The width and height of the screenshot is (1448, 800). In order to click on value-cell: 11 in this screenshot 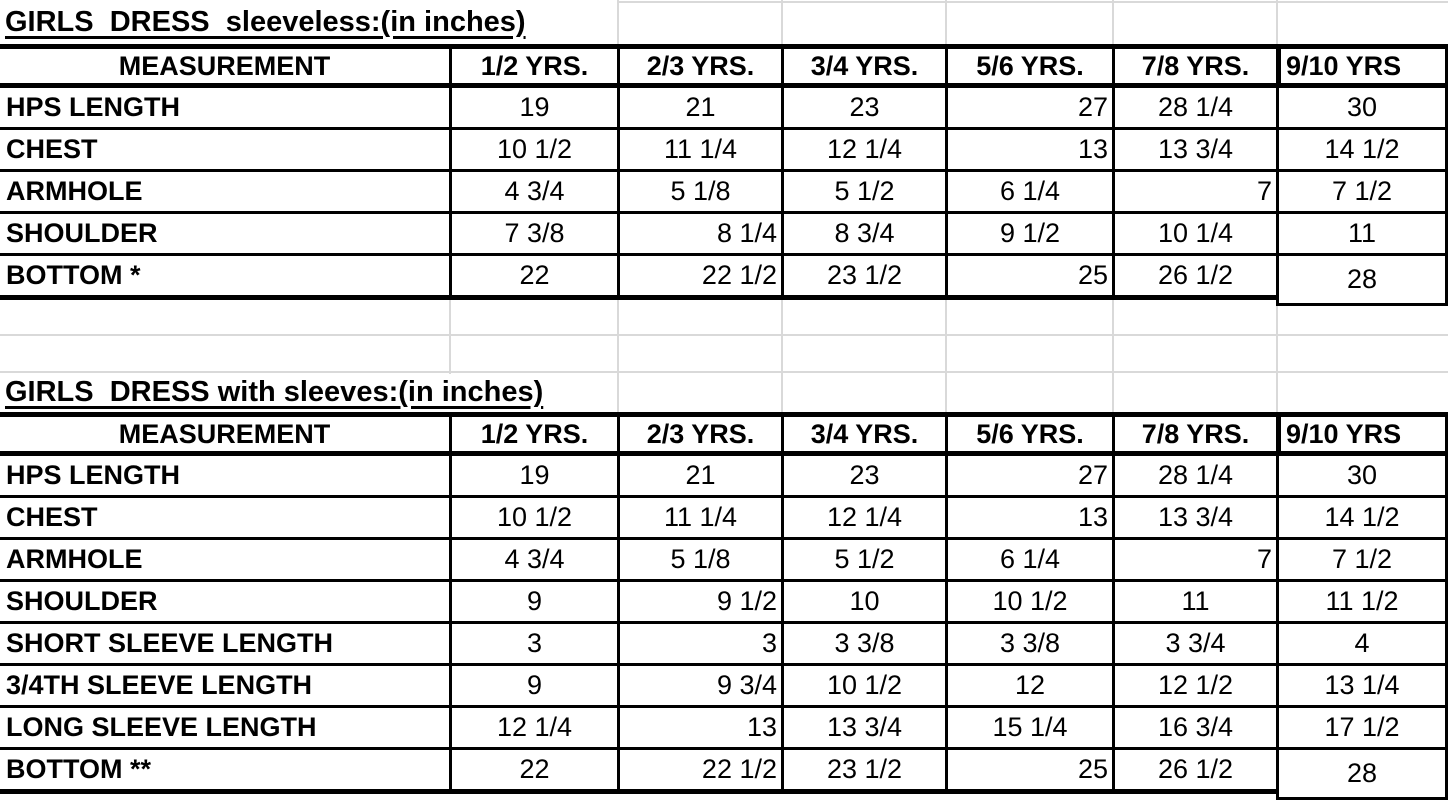, I will do `click(1194, 601)`.